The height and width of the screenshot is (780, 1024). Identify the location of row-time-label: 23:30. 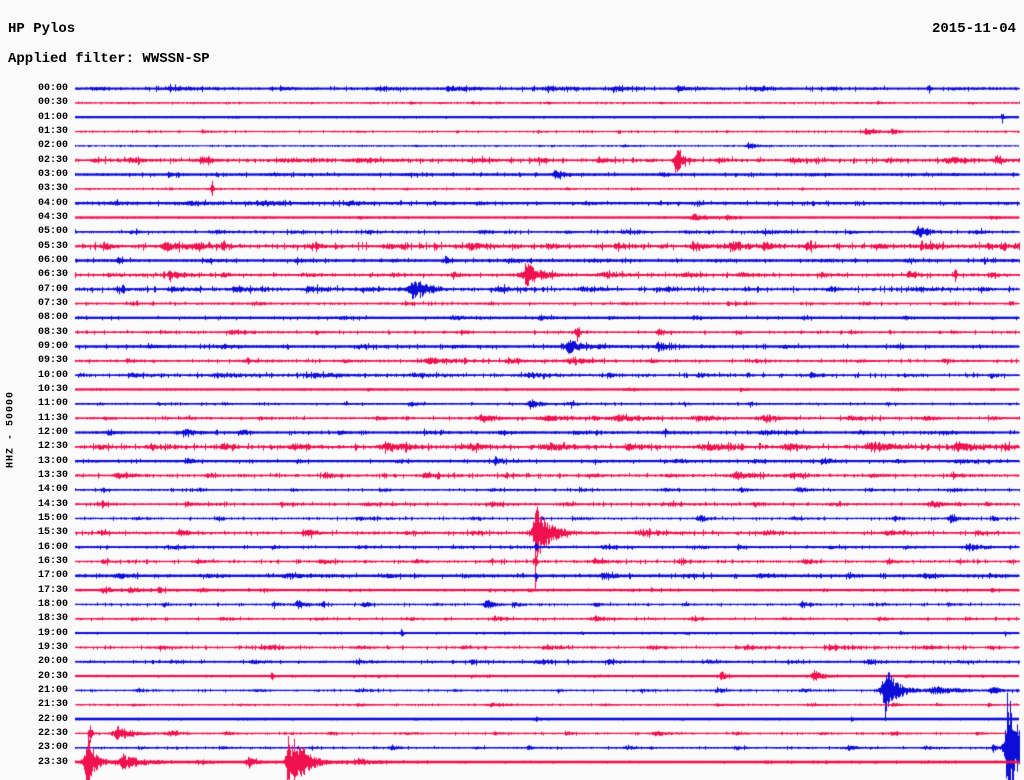
(52, 762).